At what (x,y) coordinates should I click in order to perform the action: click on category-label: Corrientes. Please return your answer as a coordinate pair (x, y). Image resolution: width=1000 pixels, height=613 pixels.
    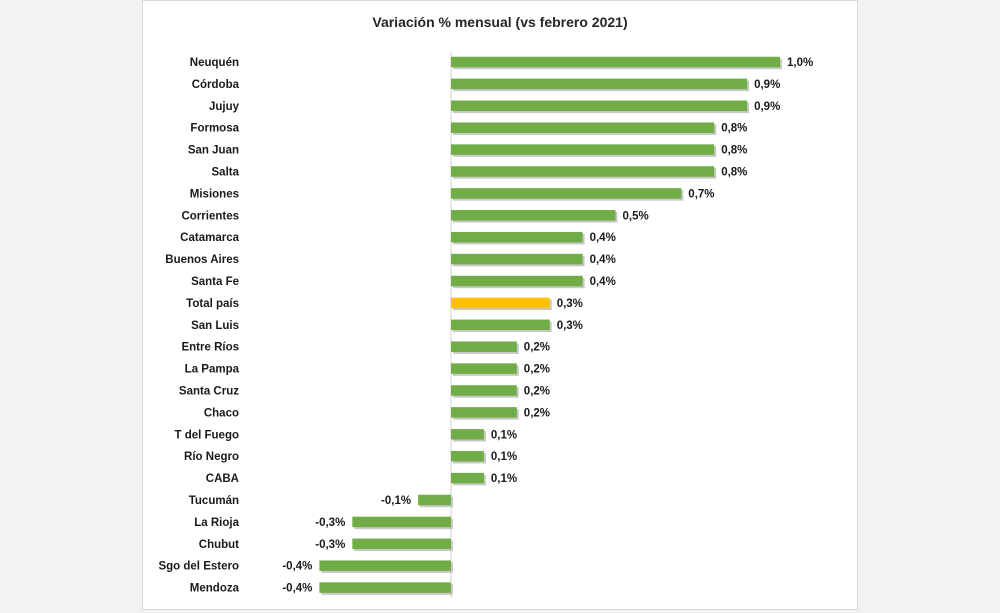
    Looking at the image, I should click on (210, 216).